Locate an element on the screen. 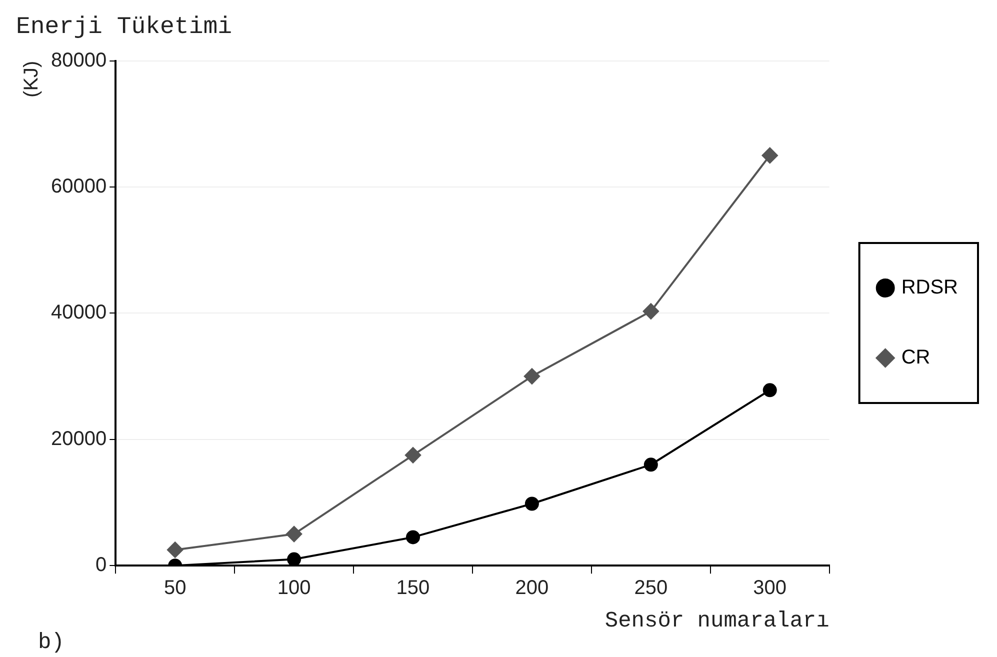 The width and height of the screenshot is (997, 657). y-tick-label: 0 is located at coordinates (101, 565).